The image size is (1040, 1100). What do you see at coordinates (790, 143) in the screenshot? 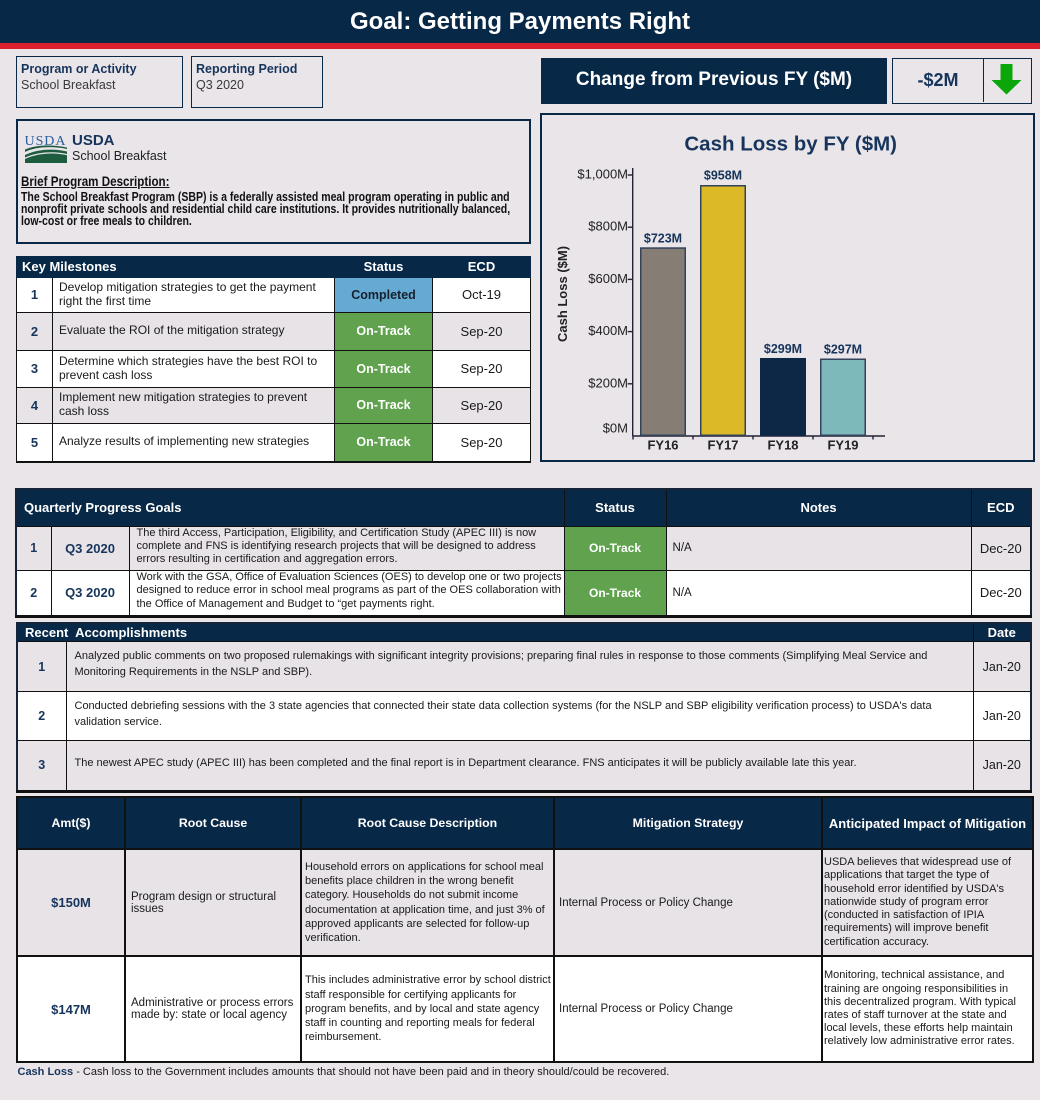
I see `svg-text: Cash Loss by FY ($M)` at bounding box center [790, 143].